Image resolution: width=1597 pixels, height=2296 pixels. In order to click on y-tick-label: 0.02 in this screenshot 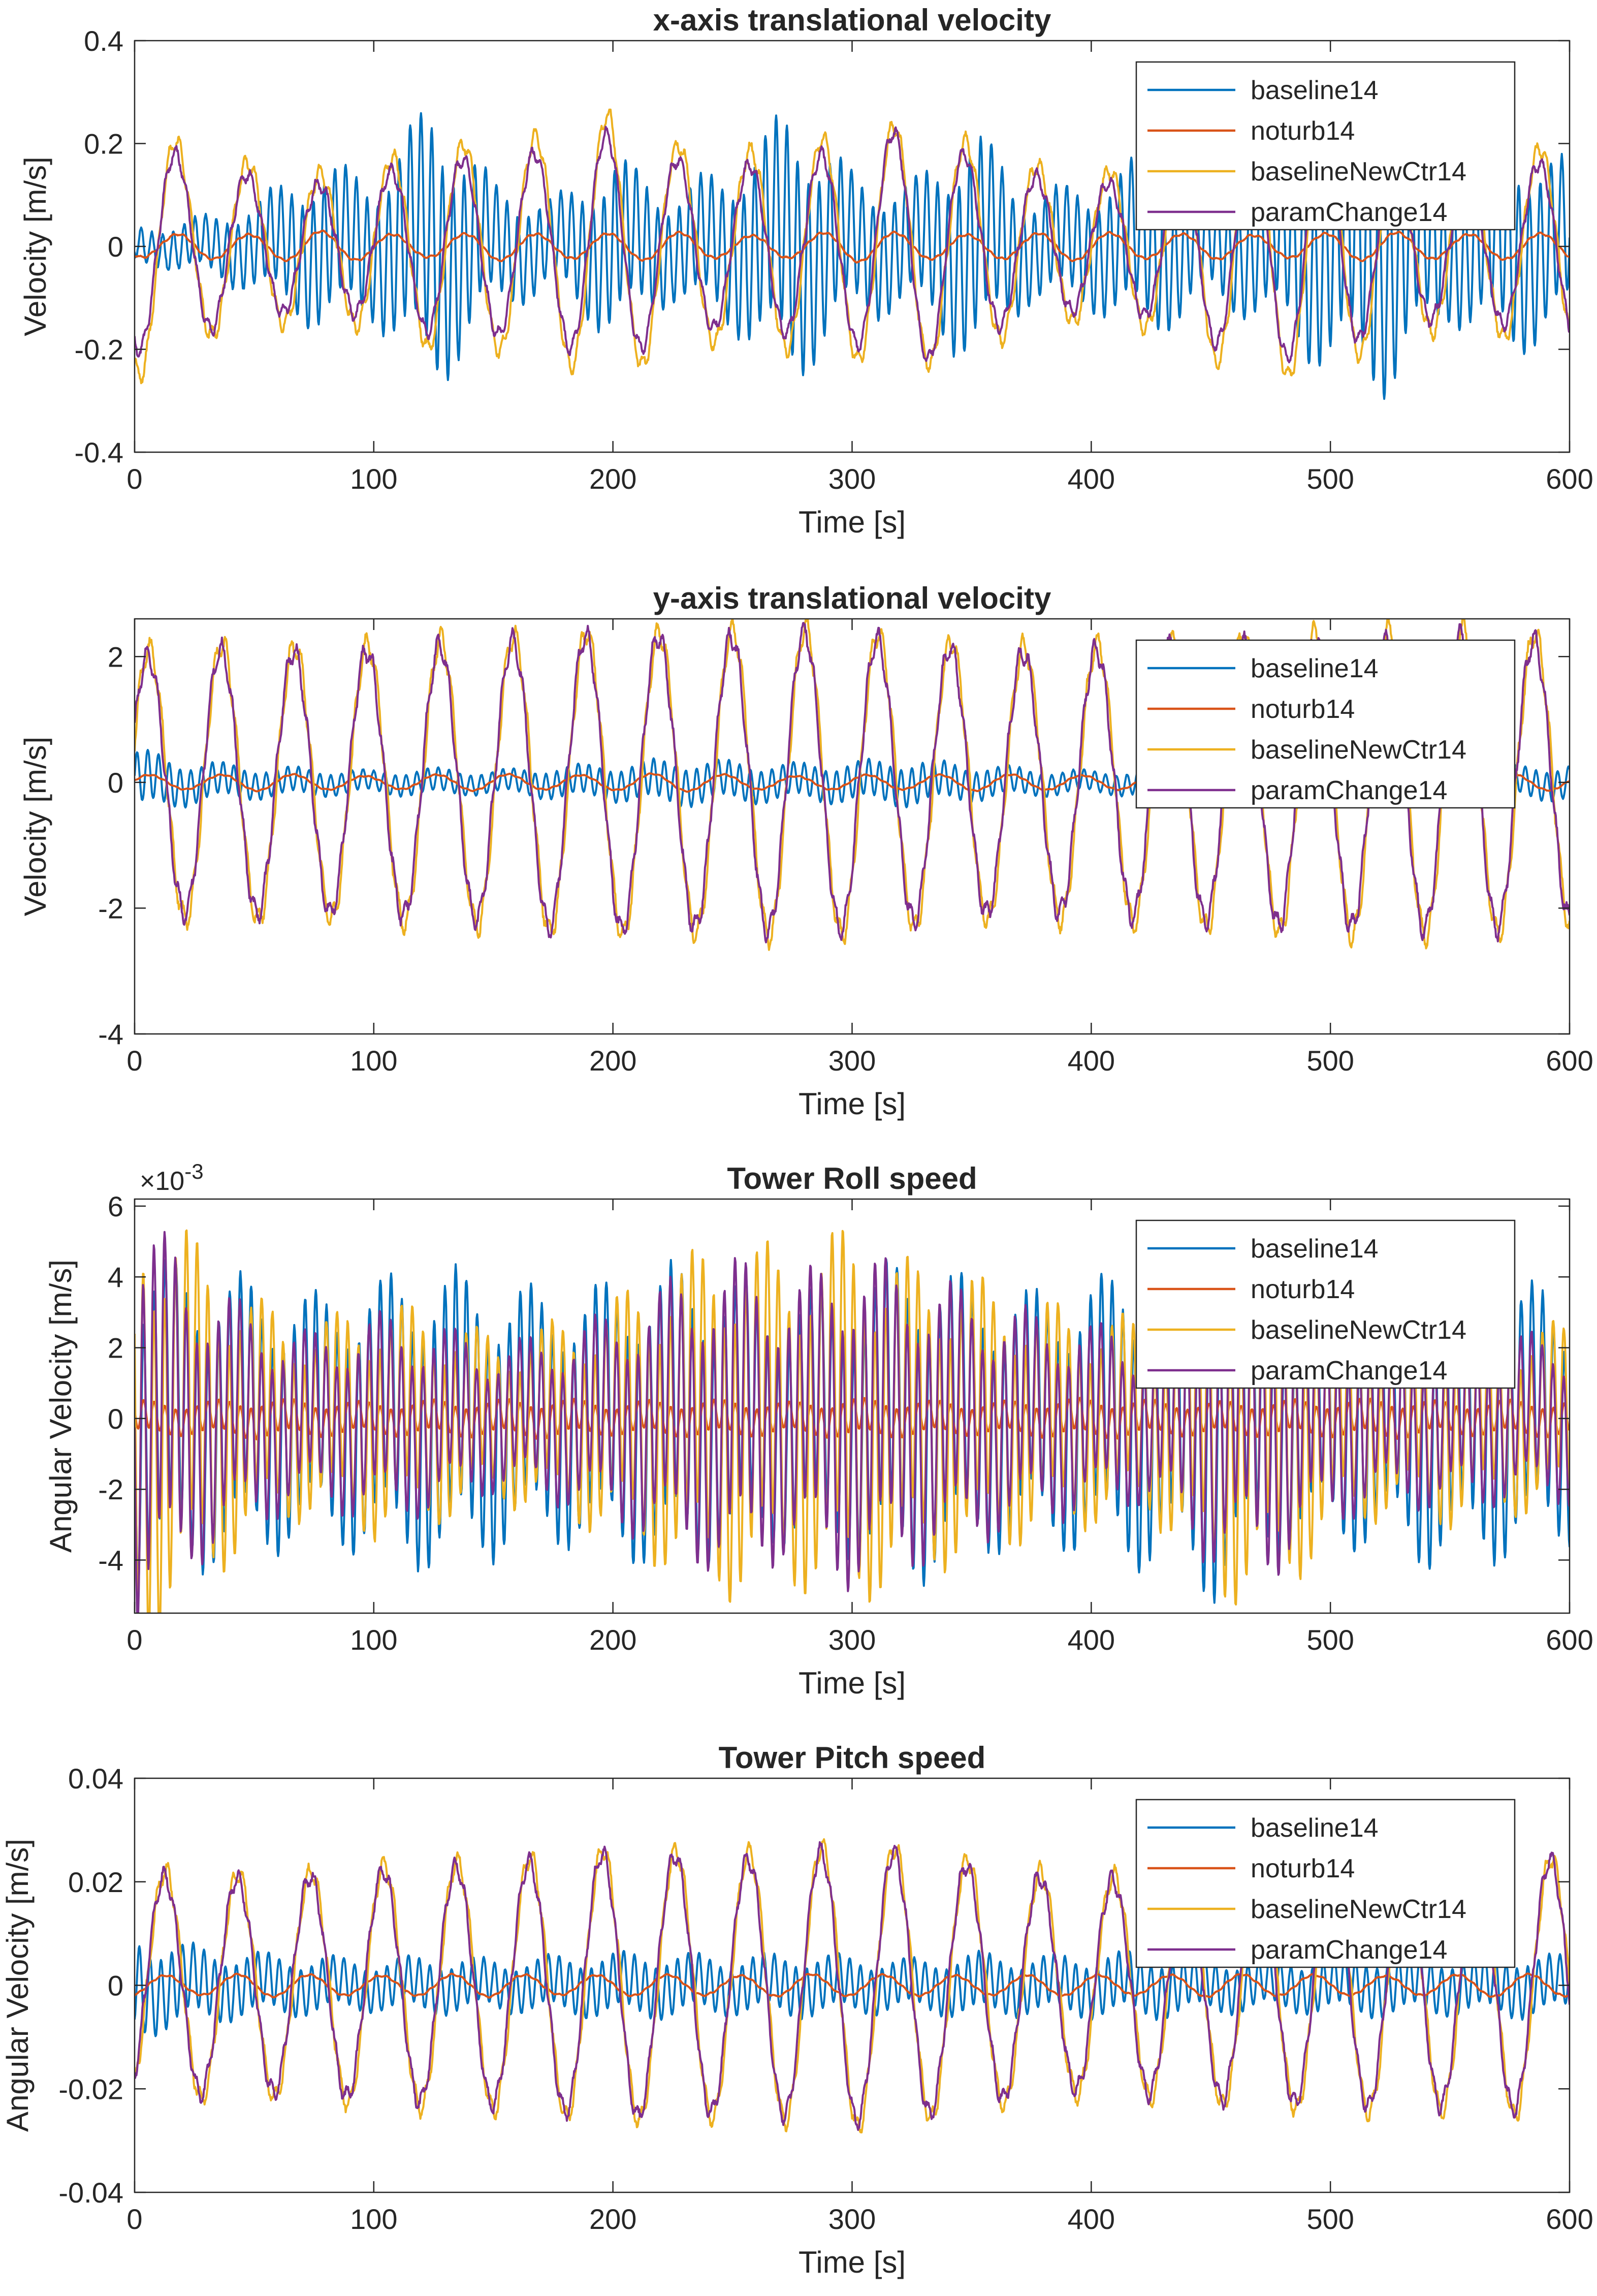, I will do `click(95, 1882)`.